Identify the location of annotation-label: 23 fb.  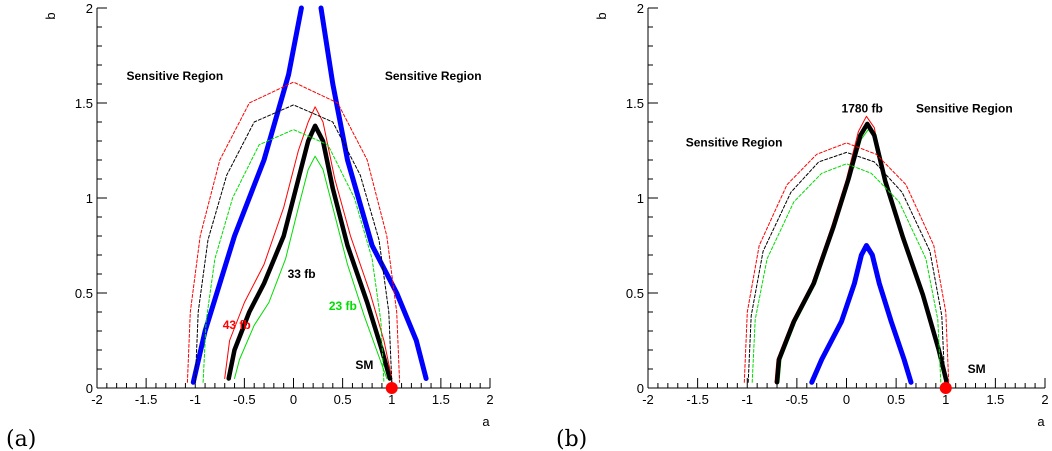
(343, 306).